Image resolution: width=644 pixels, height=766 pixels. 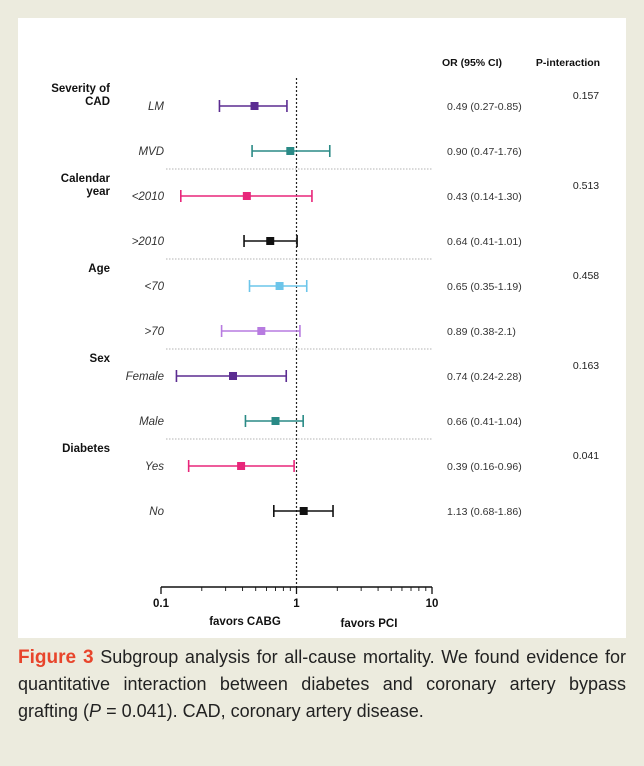 What do you see at coordinates (586, 456) in the screenshot?
I see `p-interaction-value: 0.041` at bounding box center [586, 456].